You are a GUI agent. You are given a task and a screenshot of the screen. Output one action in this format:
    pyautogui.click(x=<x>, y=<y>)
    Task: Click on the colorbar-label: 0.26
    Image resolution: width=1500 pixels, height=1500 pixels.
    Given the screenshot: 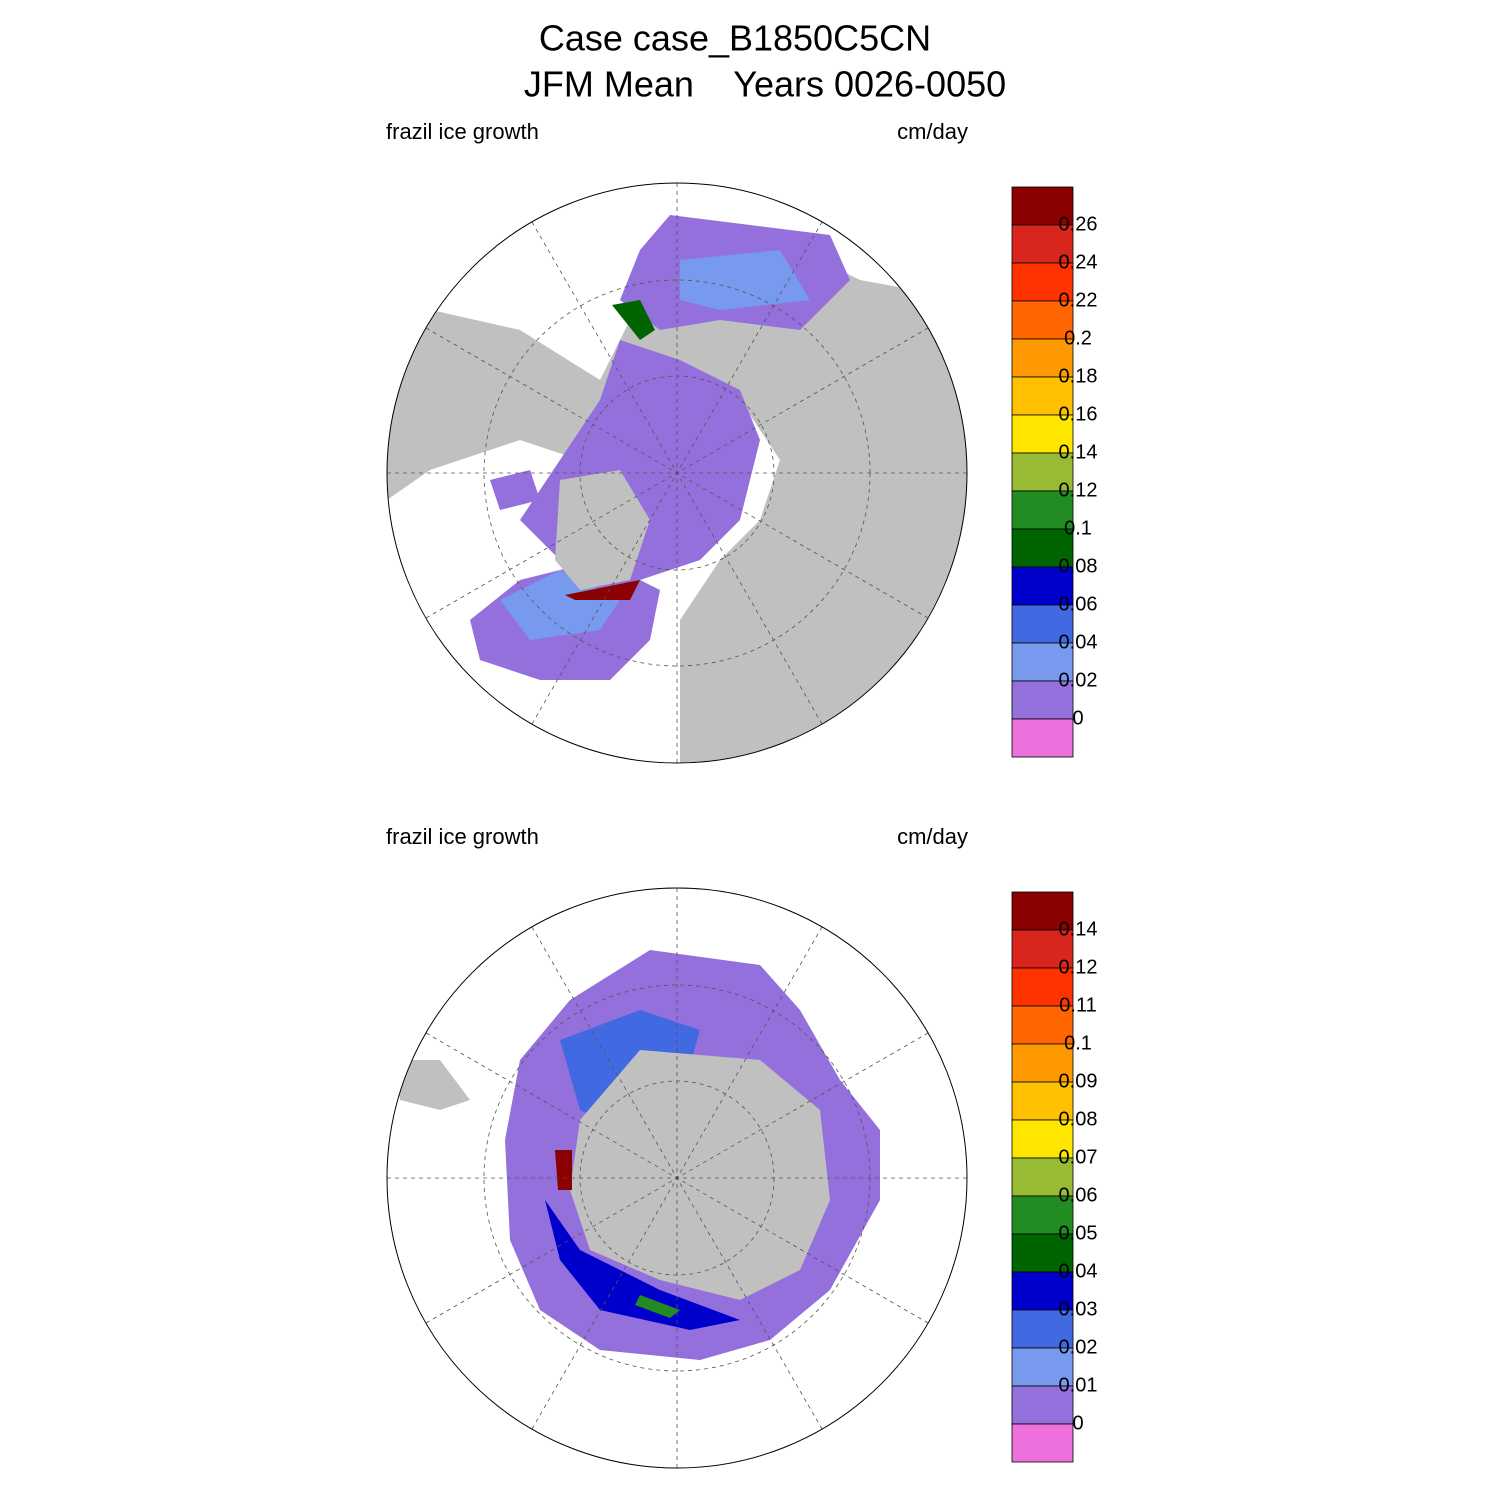 What is the action you would take?
    pyautogui.click(x=1078, y=224)
    